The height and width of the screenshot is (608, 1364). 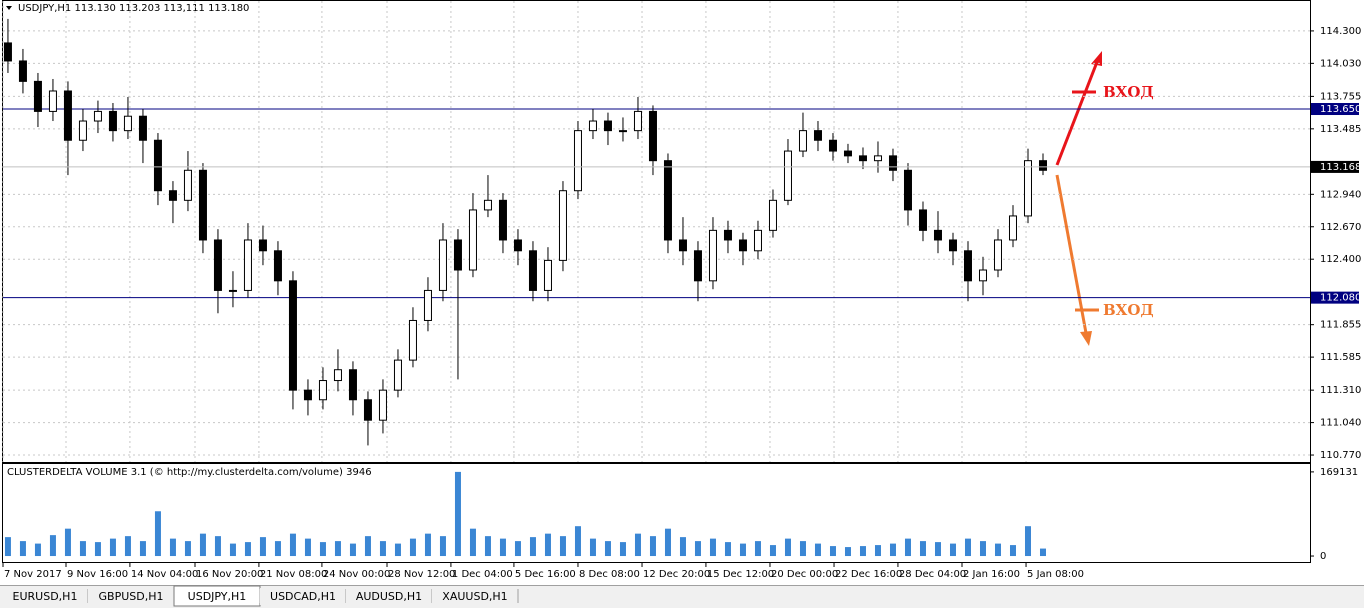 What do you see at coordinates (229, 574) in the screenshot?
I see `x-tick-label: 16 Nov 20:00` at bounding box center [229, 574].